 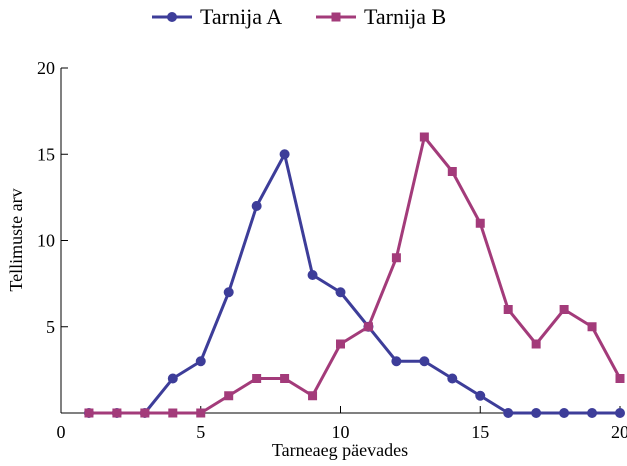 I want to click on y-tick-label-5: 5, so click(x=50, y=327).